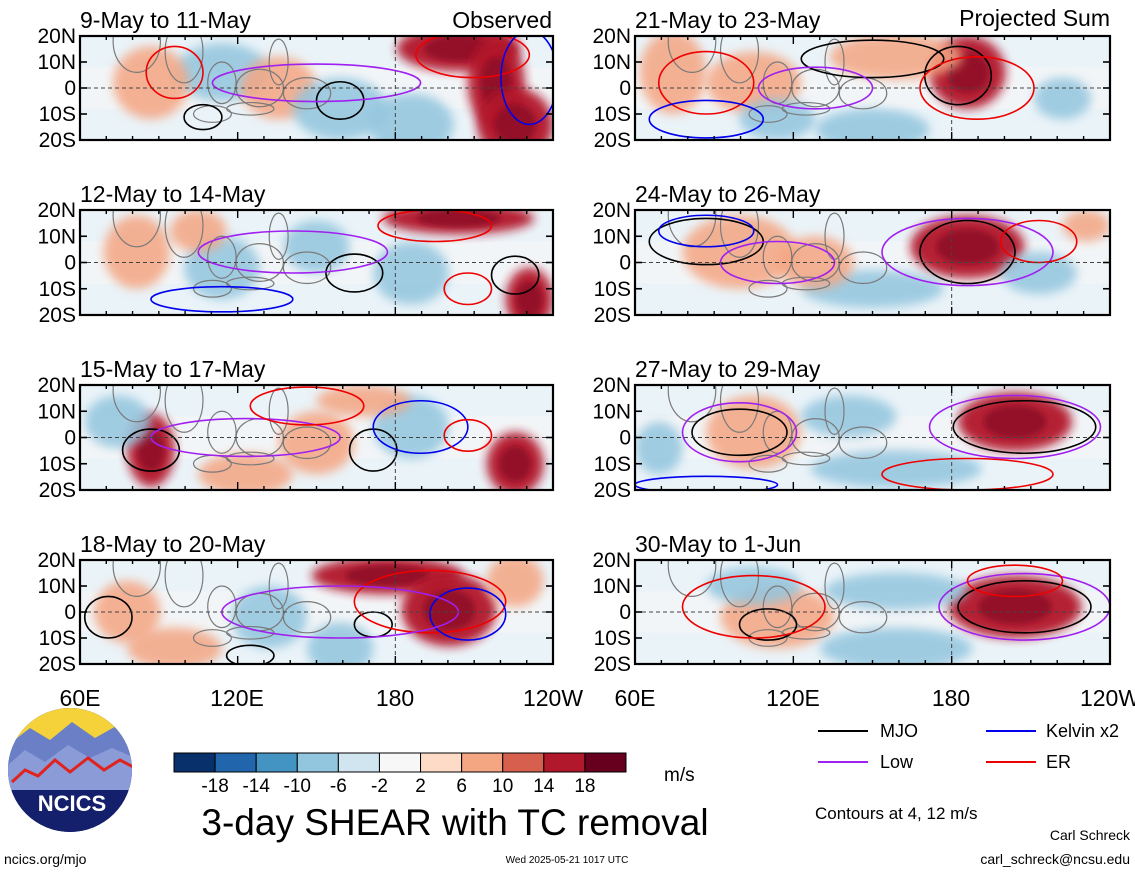 This screenshot has height=872, width=1135. I want to click on logo-text: NCICS, so click(72, 803).